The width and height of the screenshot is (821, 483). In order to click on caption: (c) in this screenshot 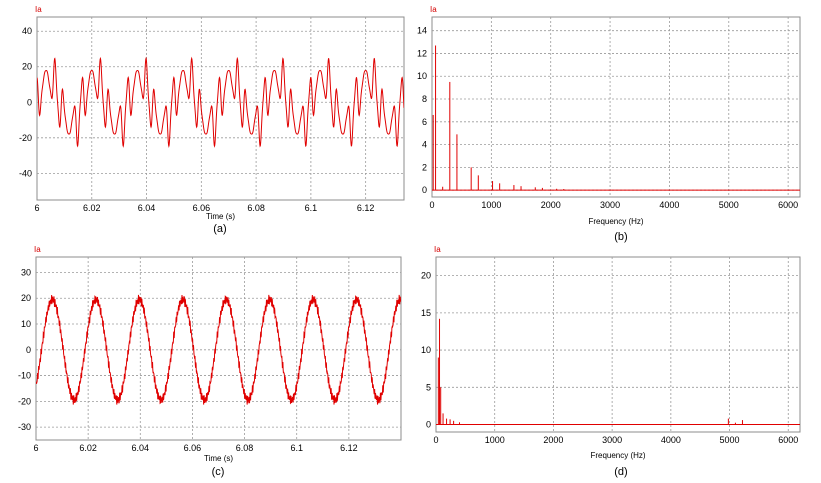, I will do `click(218, 472)`.